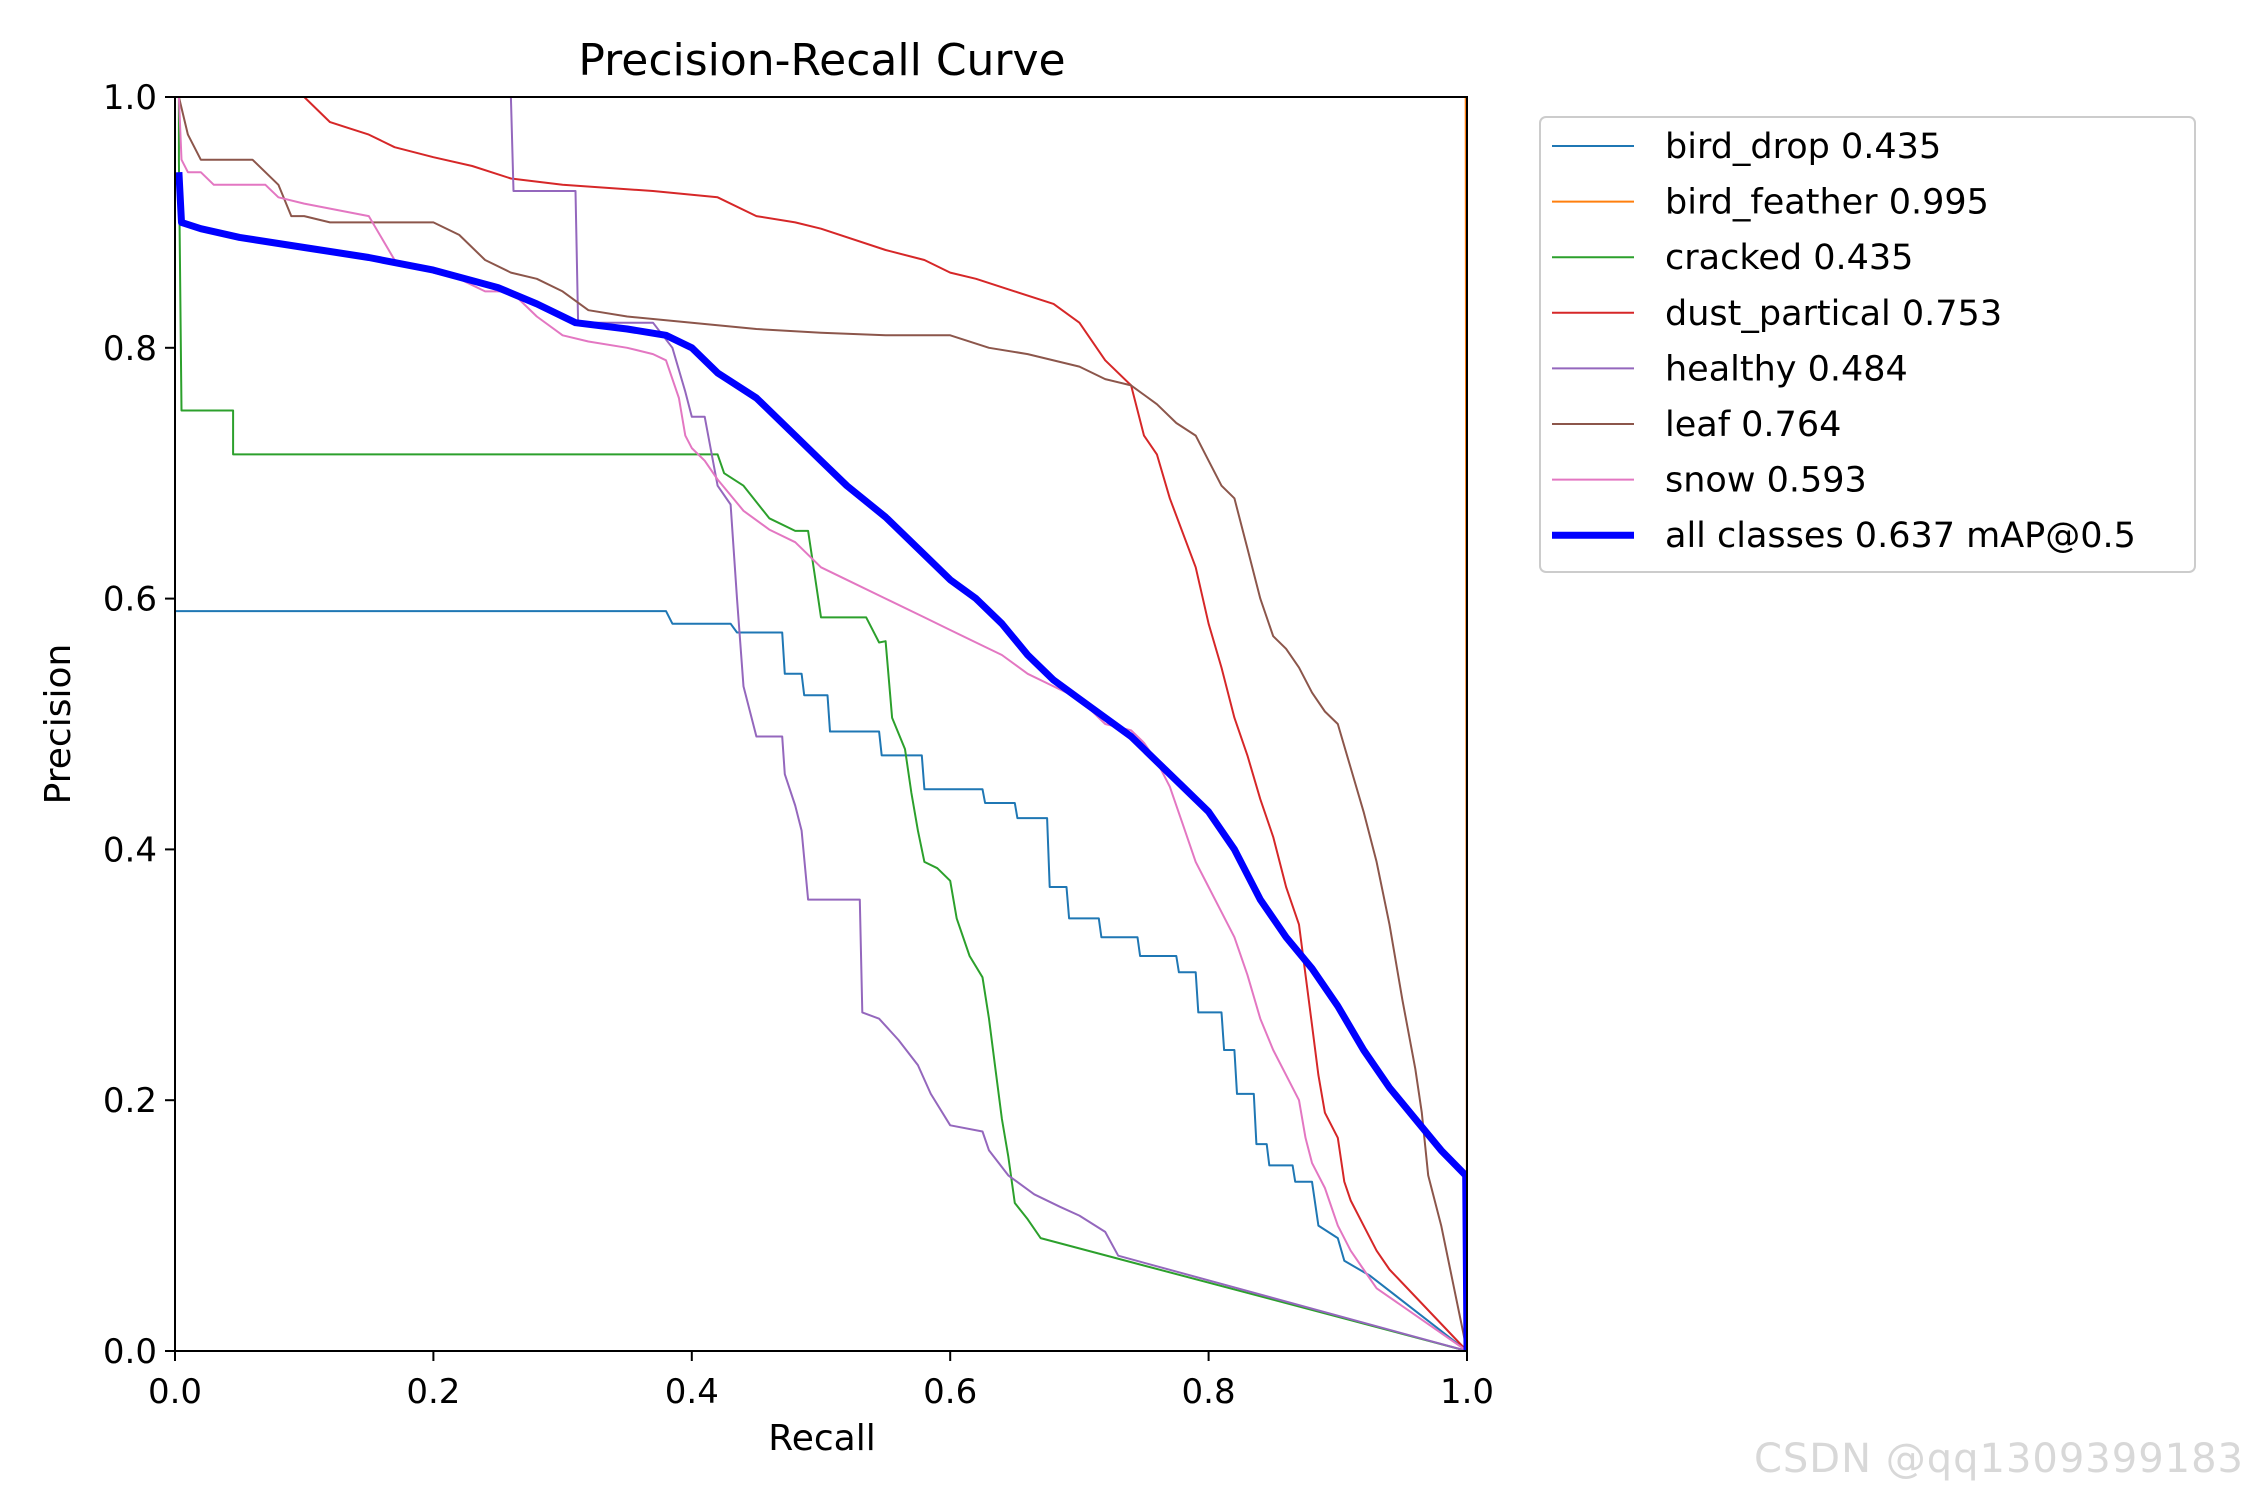 This screenshot has width=2250, height=1500. I want to click on x-tick-label: 0.4, so click(692, 1392).